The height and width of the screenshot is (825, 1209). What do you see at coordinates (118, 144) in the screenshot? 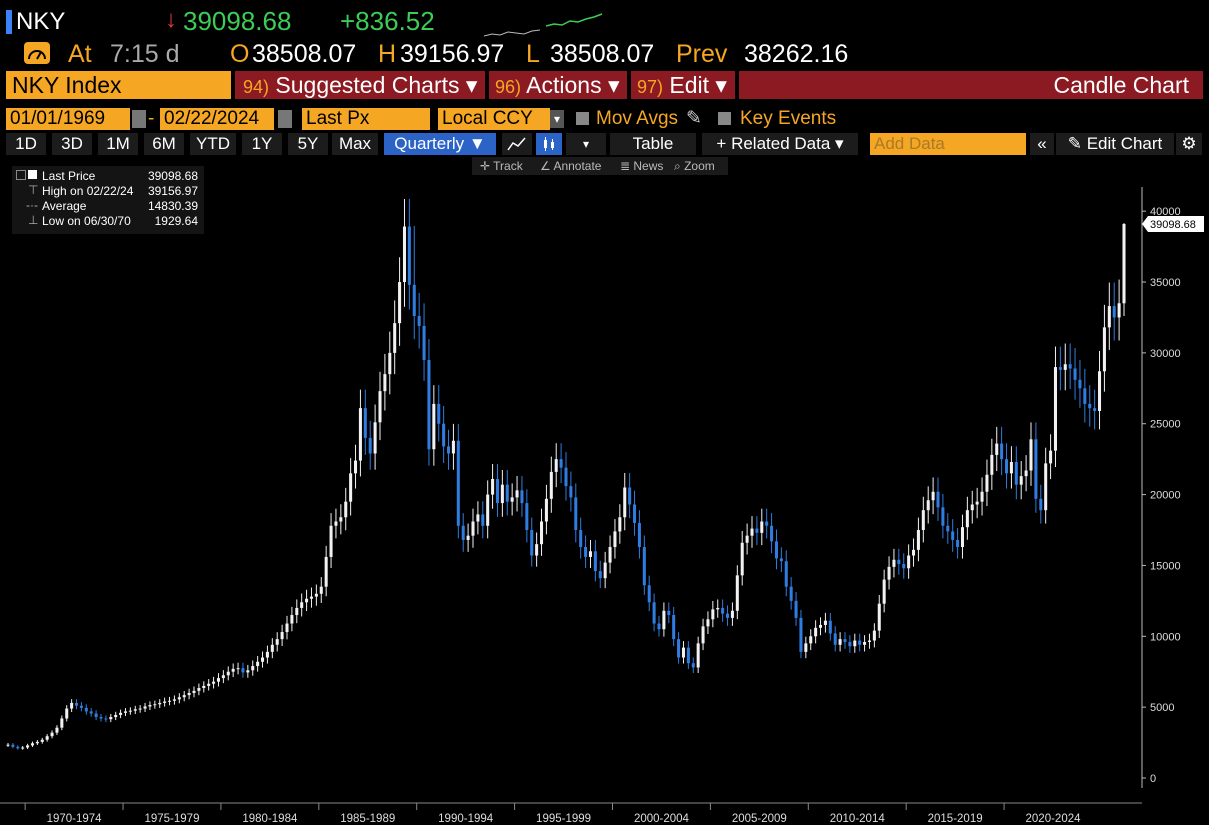
I see `range-1m: 1M` at bounding box center [118, 144].